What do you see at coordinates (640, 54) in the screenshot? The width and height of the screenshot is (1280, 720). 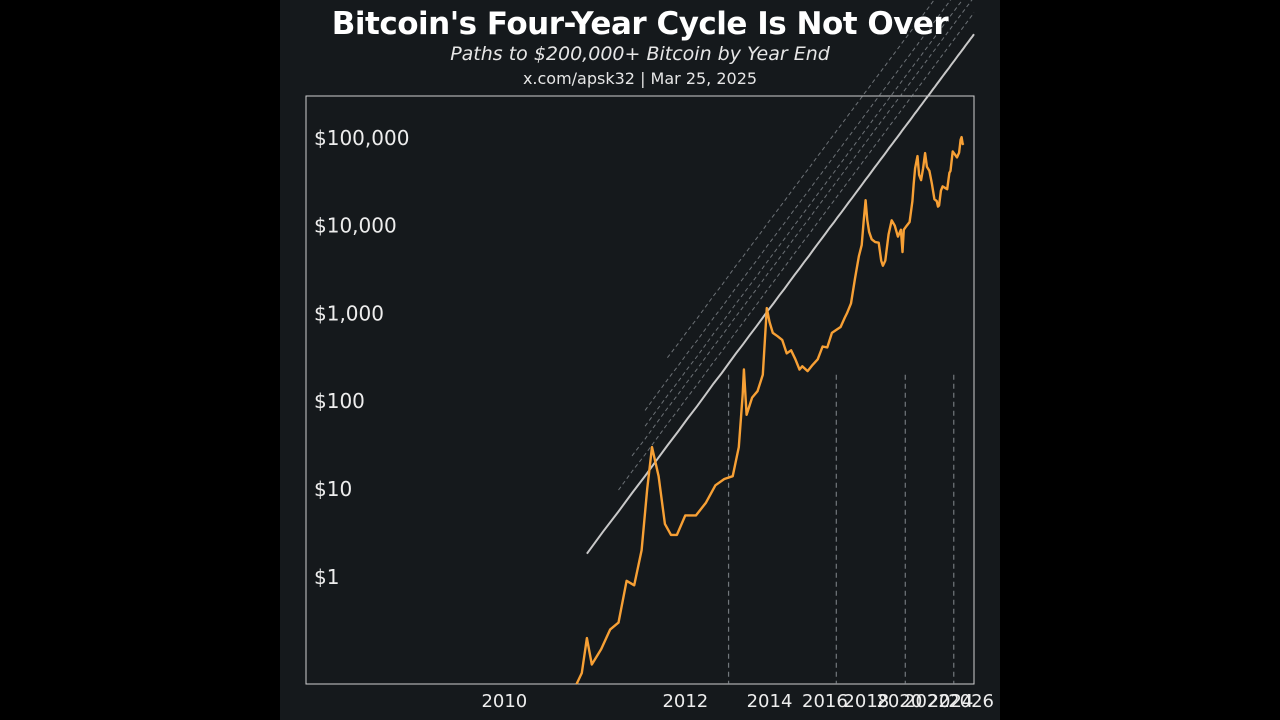 I see `chart-subtitle: Paths to $200,000+ Bitcoin by Year End` at bounding box center [640, 54].